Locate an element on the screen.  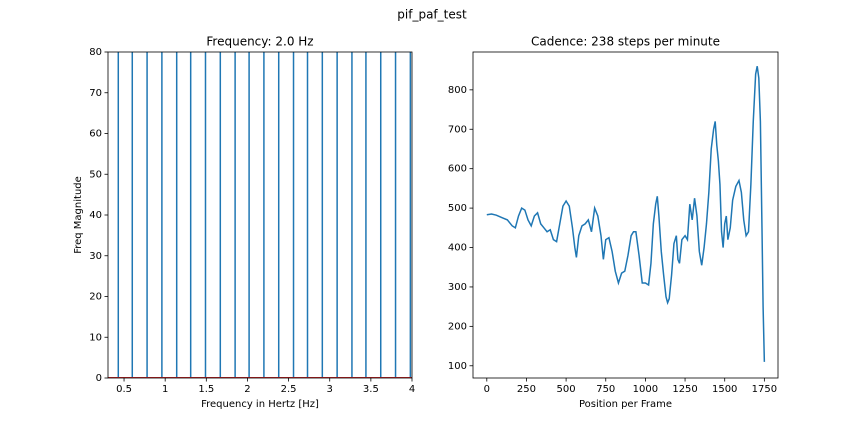
x-tick-label: 1750 is located at coordinates (764, 389).